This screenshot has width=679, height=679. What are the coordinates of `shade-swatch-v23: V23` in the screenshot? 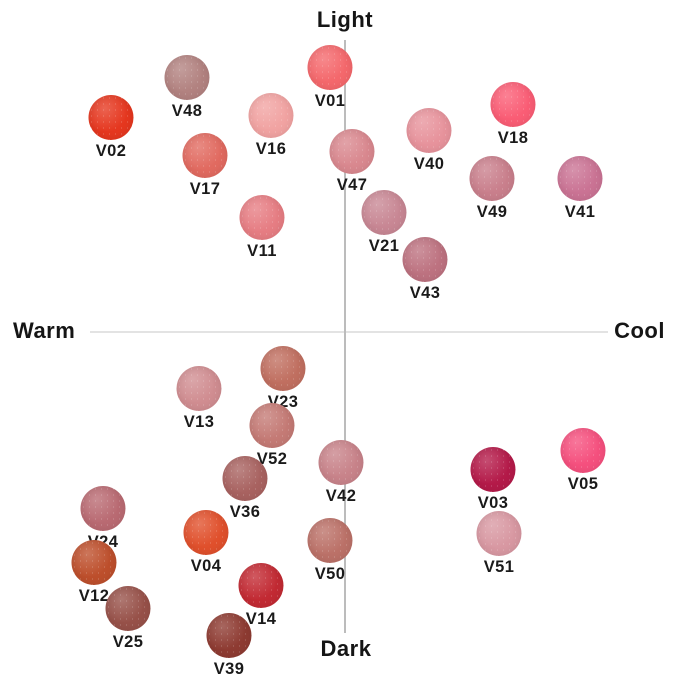 It's located at (283, 378).